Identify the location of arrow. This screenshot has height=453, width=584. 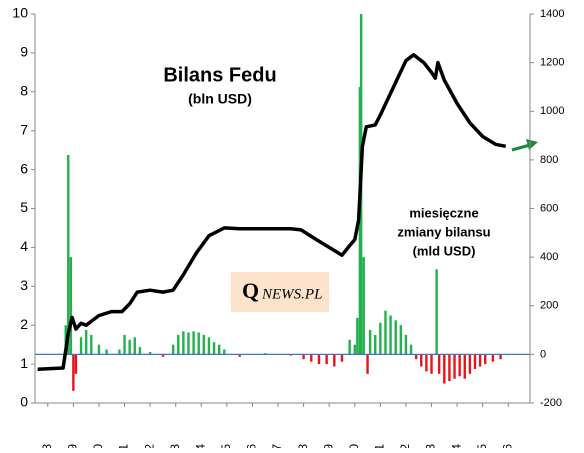
(524, 145).